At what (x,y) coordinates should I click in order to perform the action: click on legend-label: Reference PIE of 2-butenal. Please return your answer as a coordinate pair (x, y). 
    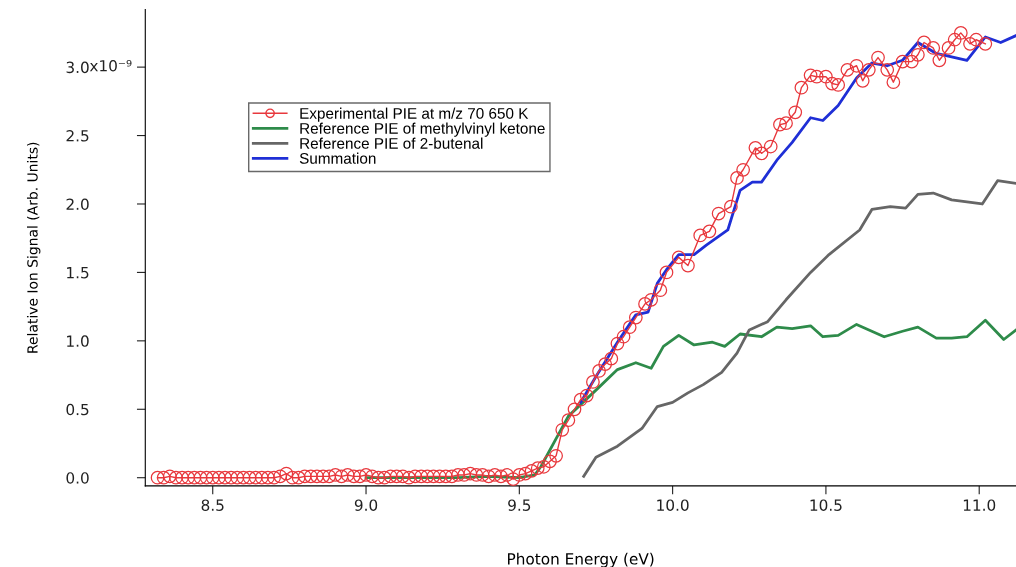
    Looking at the image, I should click on (391, 143).